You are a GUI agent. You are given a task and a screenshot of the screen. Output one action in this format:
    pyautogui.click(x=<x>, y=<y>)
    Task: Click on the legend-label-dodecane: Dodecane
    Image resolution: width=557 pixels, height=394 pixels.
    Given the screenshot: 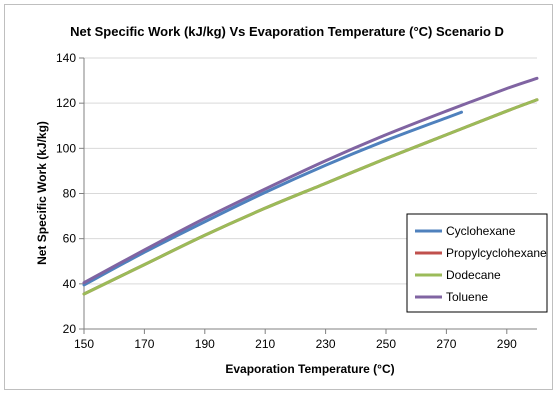 What is the action you would take?
    pyautogui.click(x=473, y=275)
    